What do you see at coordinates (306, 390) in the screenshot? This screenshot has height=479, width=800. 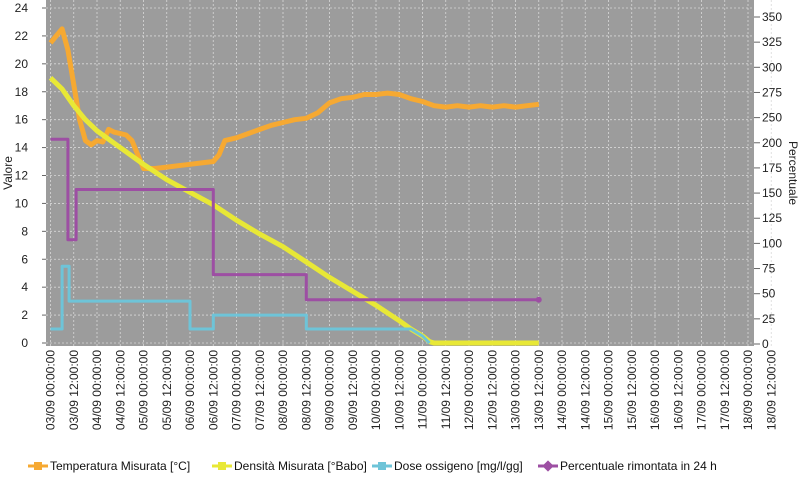 I see `x-tick-label: 08/09 12:00:00` at bounding box center [306, 390].